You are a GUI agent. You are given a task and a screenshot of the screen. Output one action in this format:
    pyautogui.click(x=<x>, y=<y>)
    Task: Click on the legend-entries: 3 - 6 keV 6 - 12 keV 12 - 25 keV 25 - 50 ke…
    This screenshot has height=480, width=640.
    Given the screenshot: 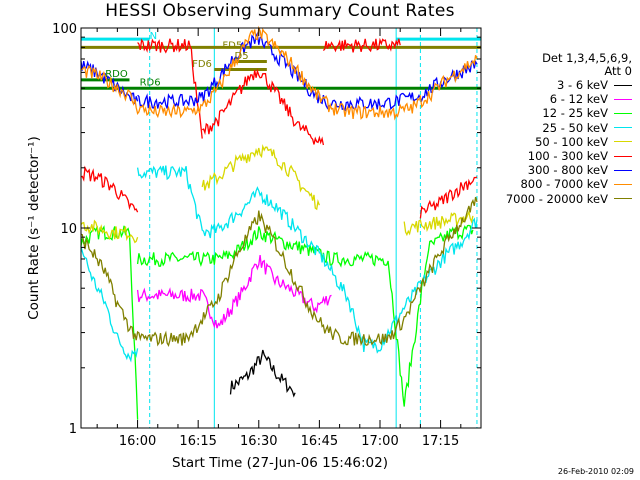 What is the action you would take?
    pyautogui.click(x=559, y=142)
    